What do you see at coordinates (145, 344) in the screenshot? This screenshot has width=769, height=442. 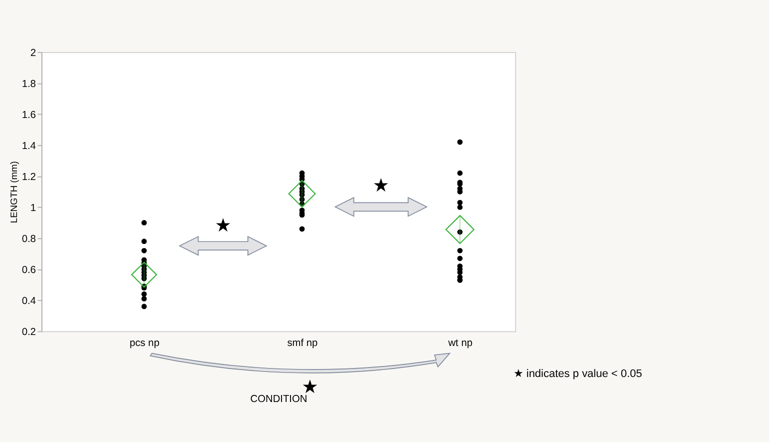 I see `x-tick-label: pcs np` at bounding box center [145, 344].